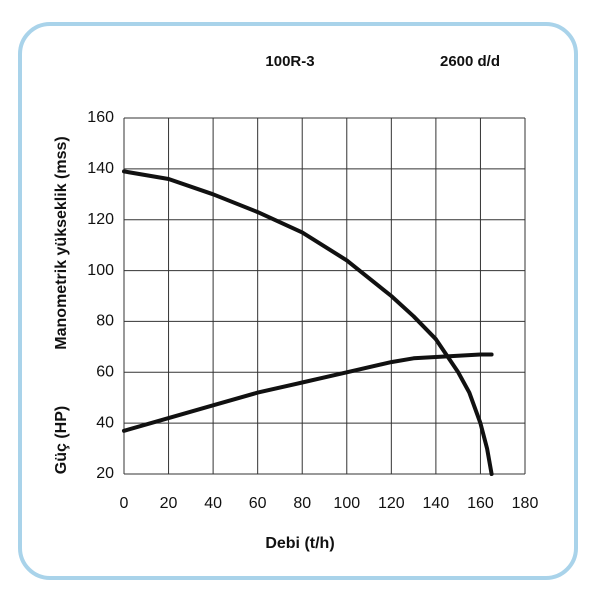 The height and width of the screenshot is (600, 600). Describe the element at coordinates (213, 503) in the screenshot. I see `x-tick-label: 40` at that location.